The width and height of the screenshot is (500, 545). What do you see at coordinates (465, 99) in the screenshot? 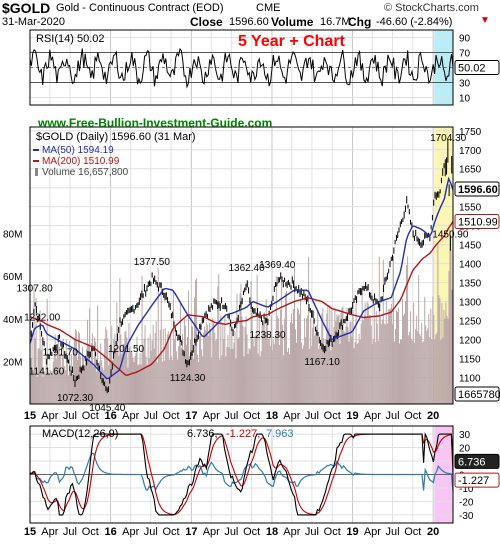
I see `rsi-y-tick-label: 10` at bounding box center [465, 99].